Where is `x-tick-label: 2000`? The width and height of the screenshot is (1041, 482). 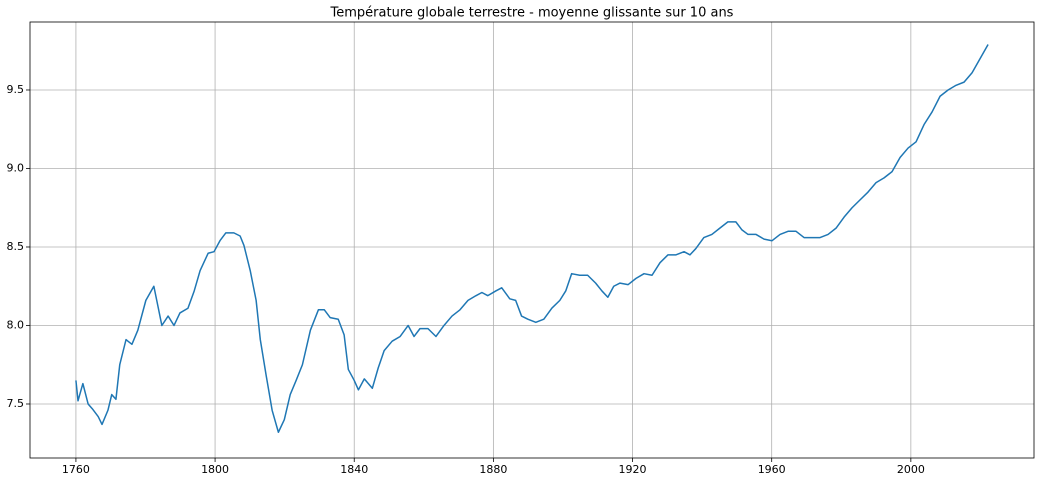
x-tick-label: 2000 is located at coordinates (911, 469).